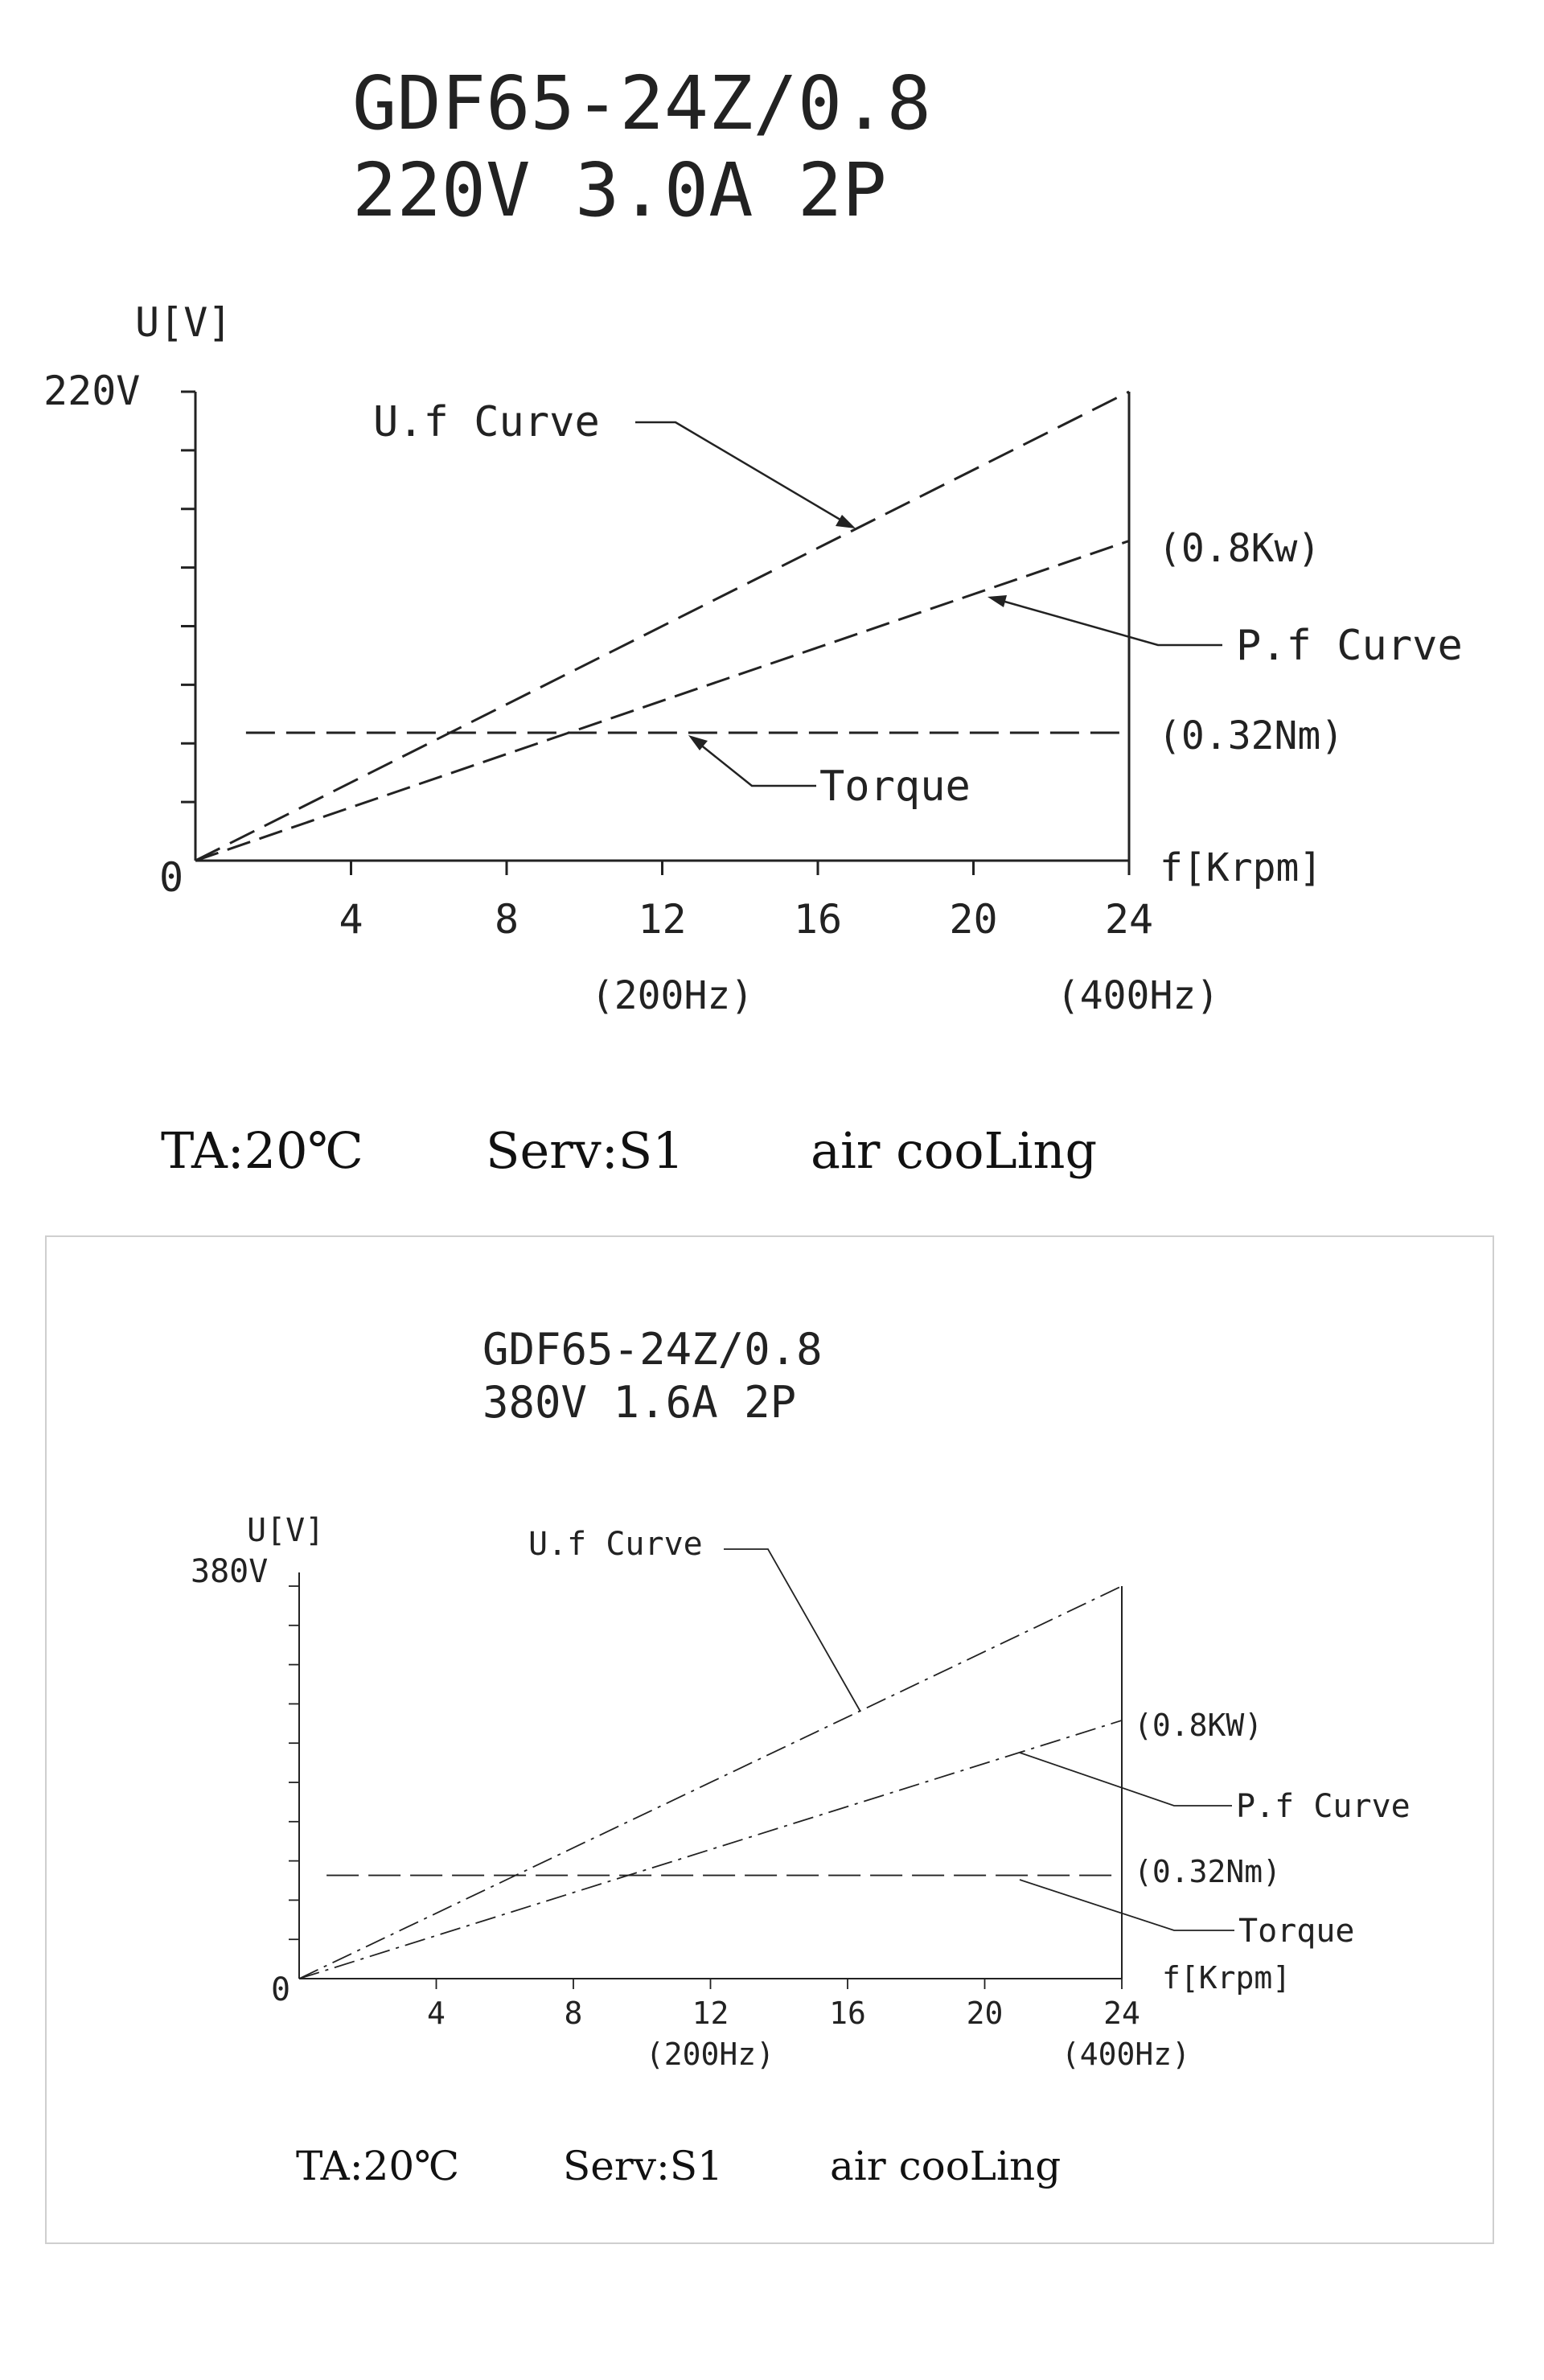  What do you see at coordinates (1198, 1726) in the screenshot?
I see `power-end-label: (0.8KW)` at bounding box center [1198, 1726].